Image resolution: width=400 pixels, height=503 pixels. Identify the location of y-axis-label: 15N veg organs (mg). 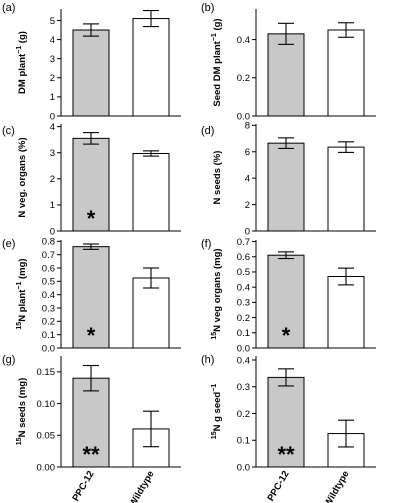
(217, 293).